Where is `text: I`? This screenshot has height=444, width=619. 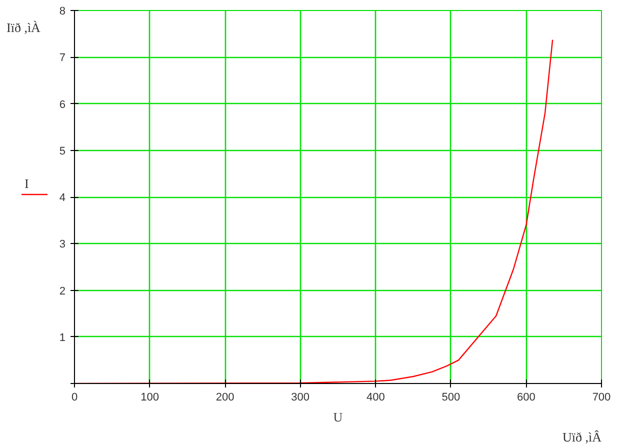 text: I is located at coordinates (26, 184).